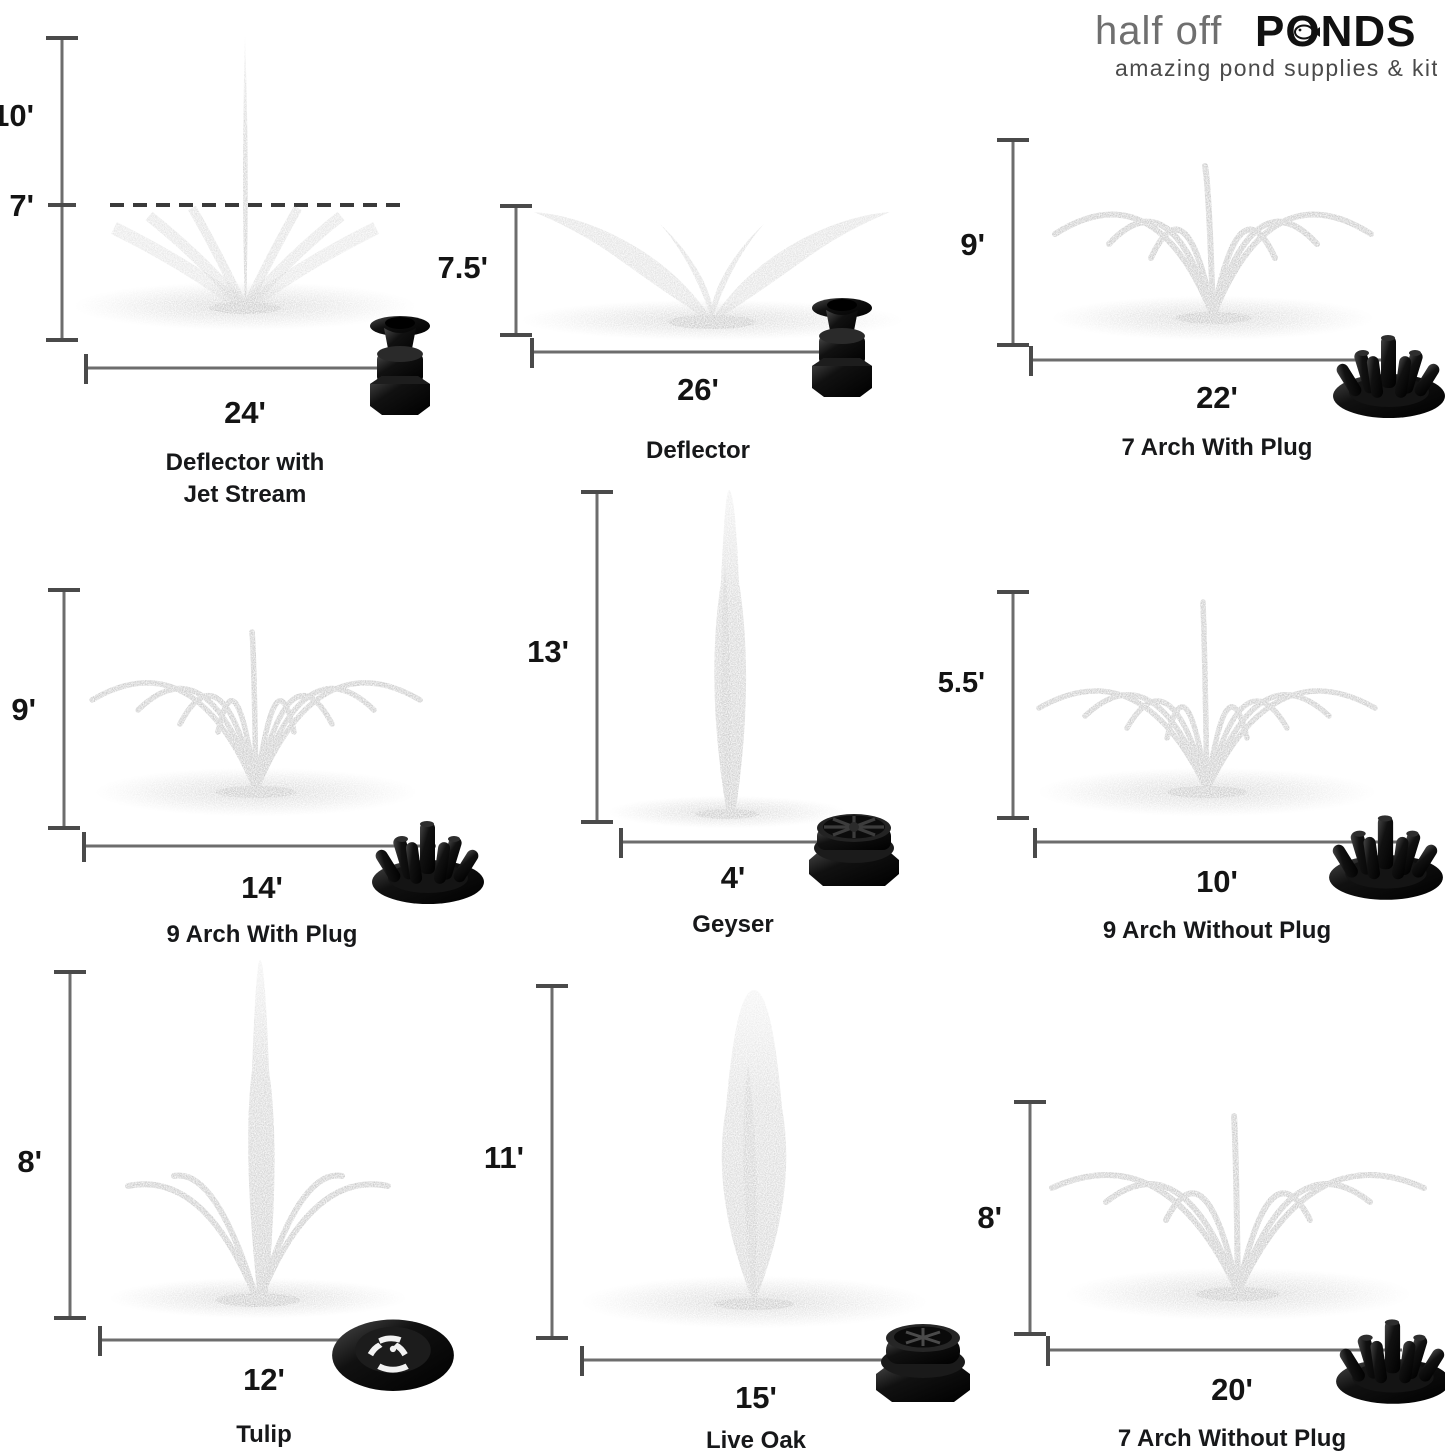  Describe the element at coordinates (245, 494) in the screenshot. I see `pattern-name-line2: Jet Stream` at that location.